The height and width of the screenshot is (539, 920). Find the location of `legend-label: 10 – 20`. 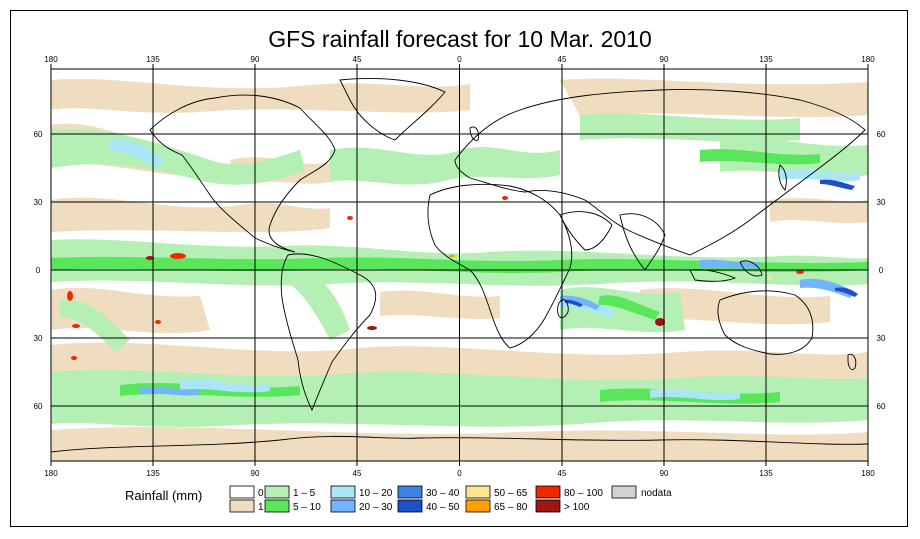

legend-label: 10 – 20 is located at coordinates (376, 493).